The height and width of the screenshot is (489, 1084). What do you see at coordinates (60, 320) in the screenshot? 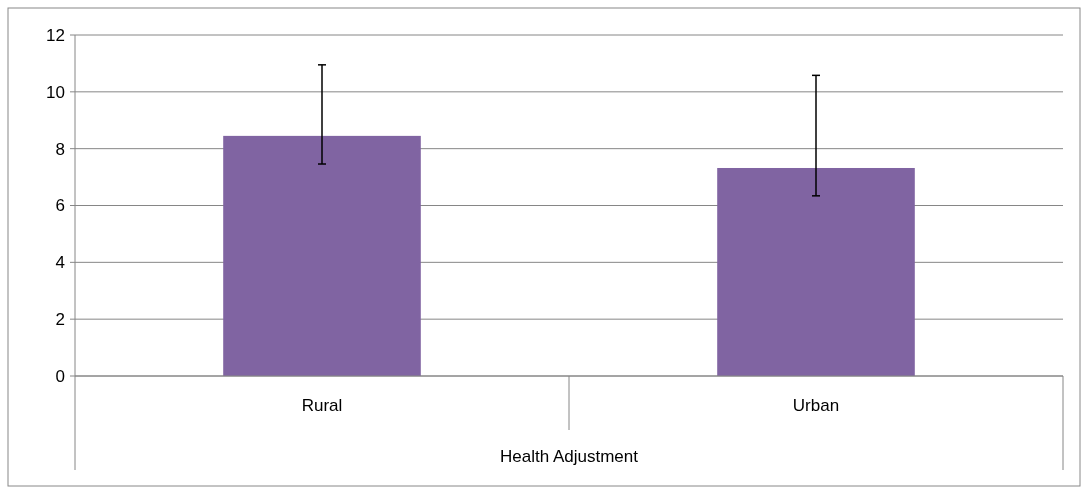
I see `y-tick-label: 2` at bounding box center [60, 320].